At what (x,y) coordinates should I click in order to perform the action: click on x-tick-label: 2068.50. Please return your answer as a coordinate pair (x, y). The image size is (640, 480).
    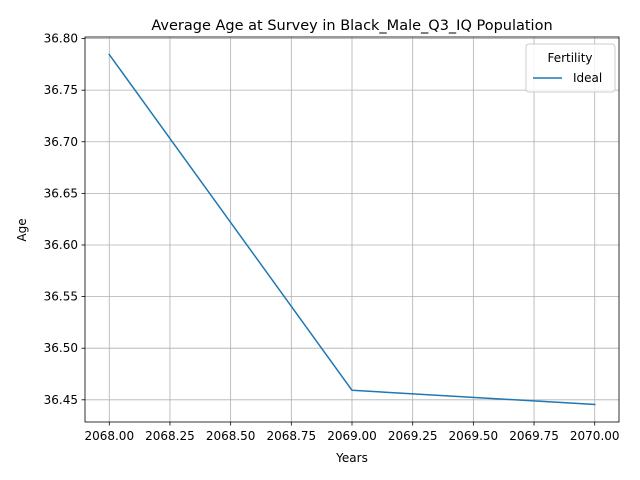
    Looking at the image, I should click on (231, 436).